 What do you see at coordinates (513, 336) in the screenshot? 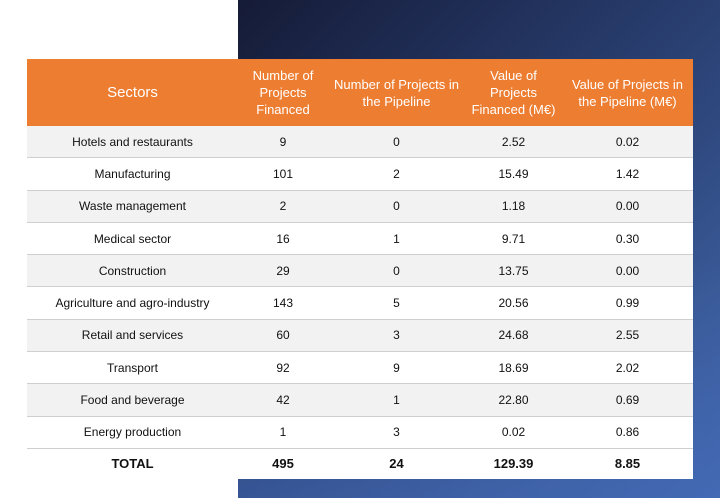
I see `cell-value-financed: 24.68` at bounding box center [513, 336].